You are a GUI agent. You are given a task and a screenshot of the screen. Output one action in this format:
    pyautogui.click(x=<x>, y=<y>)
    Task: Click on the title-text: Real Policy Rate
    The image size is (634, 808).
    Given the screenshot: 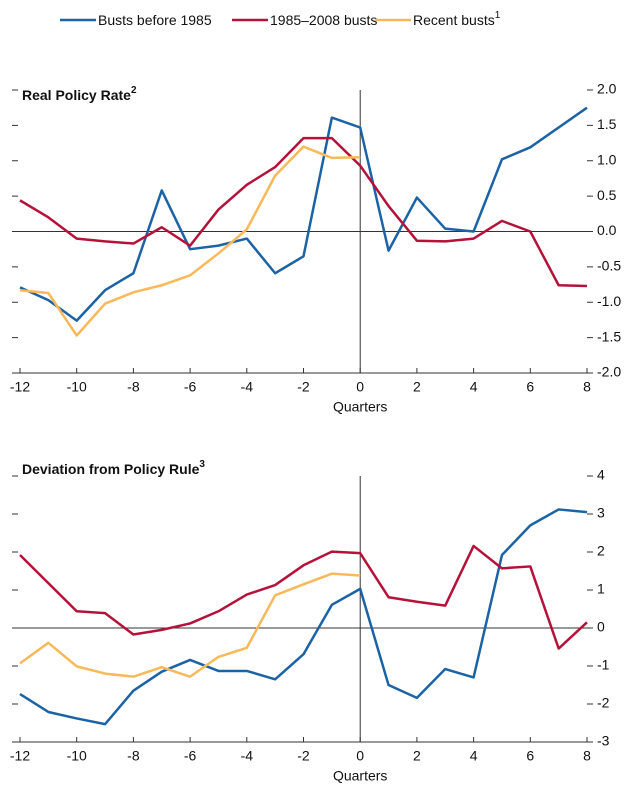 What is the action you would take?
    pyautogui.click(x=76, y=95)
    